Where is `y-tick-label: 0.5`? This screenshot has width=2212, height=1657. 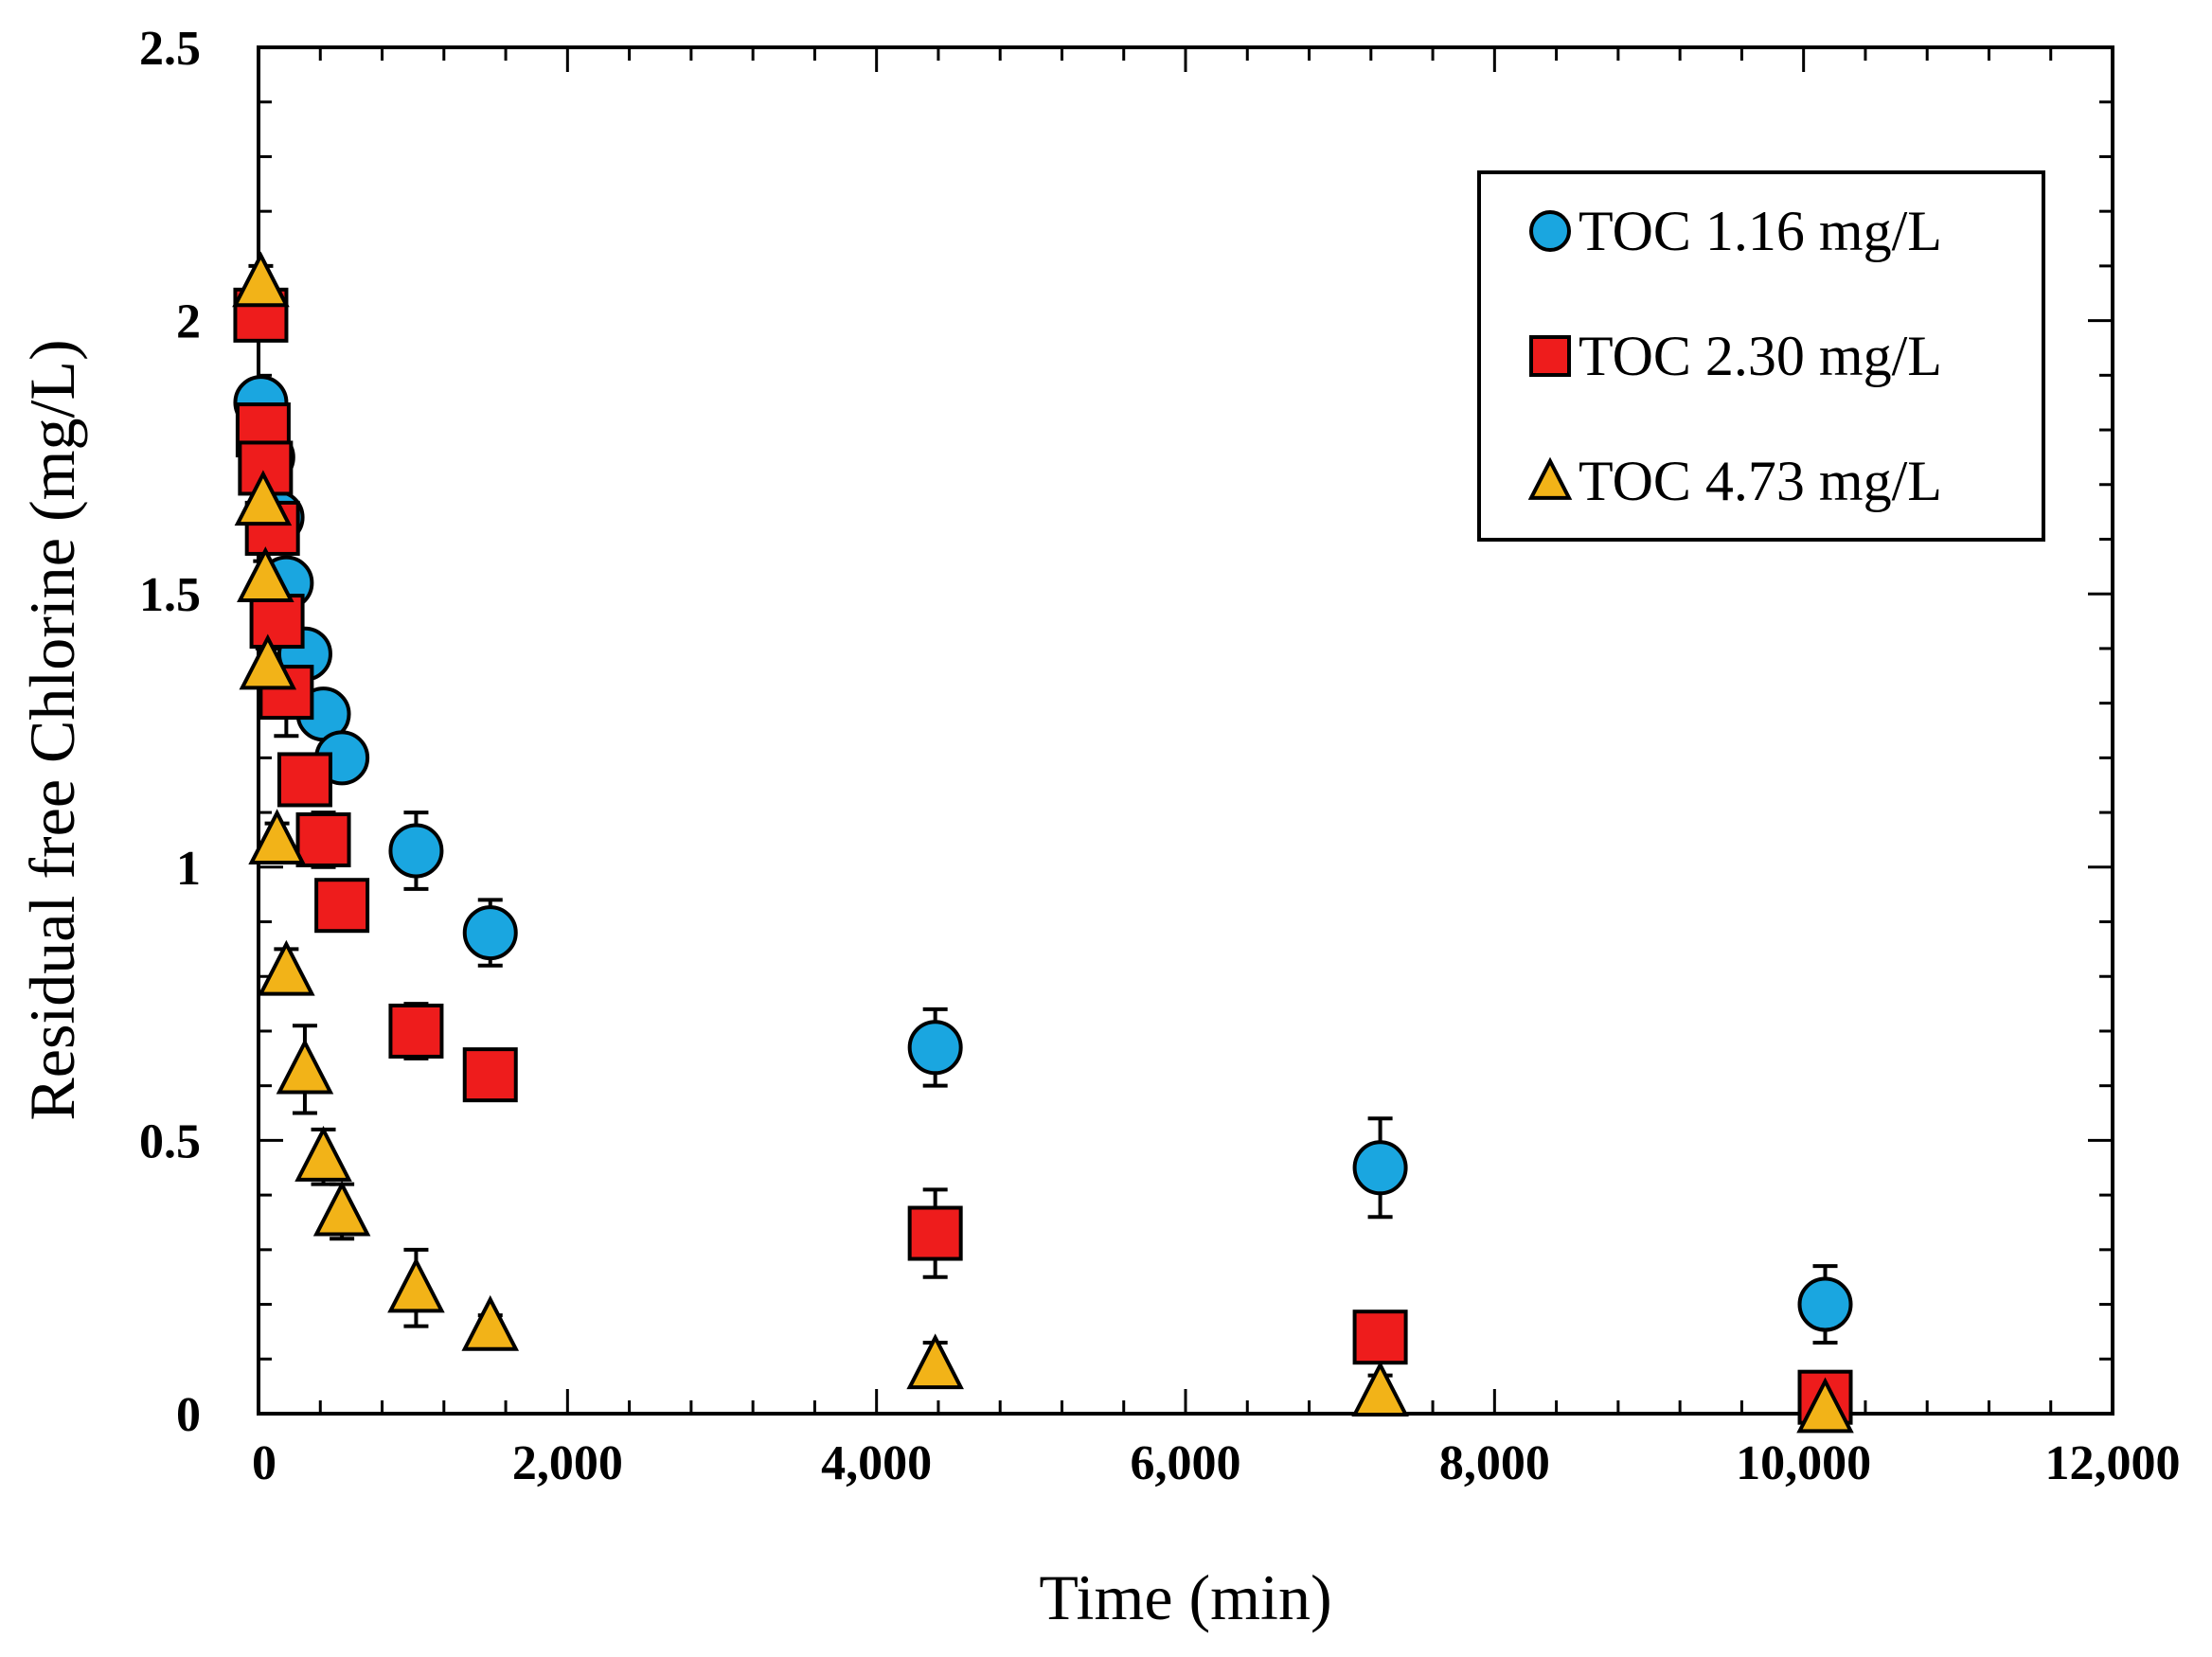
y-tick-label: 0.5 is located at coordinates (170, 1141).